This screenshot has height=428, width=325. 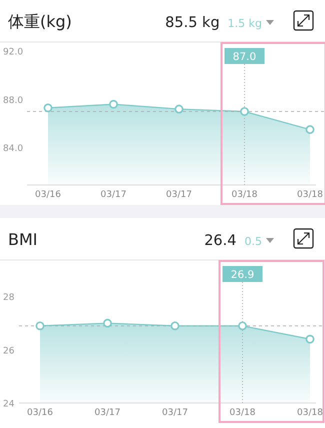 What do you see at coordinates (244, 57) in the screenshot?
I see `ref-line-label: 87.0` at bounding box center [244, 57].